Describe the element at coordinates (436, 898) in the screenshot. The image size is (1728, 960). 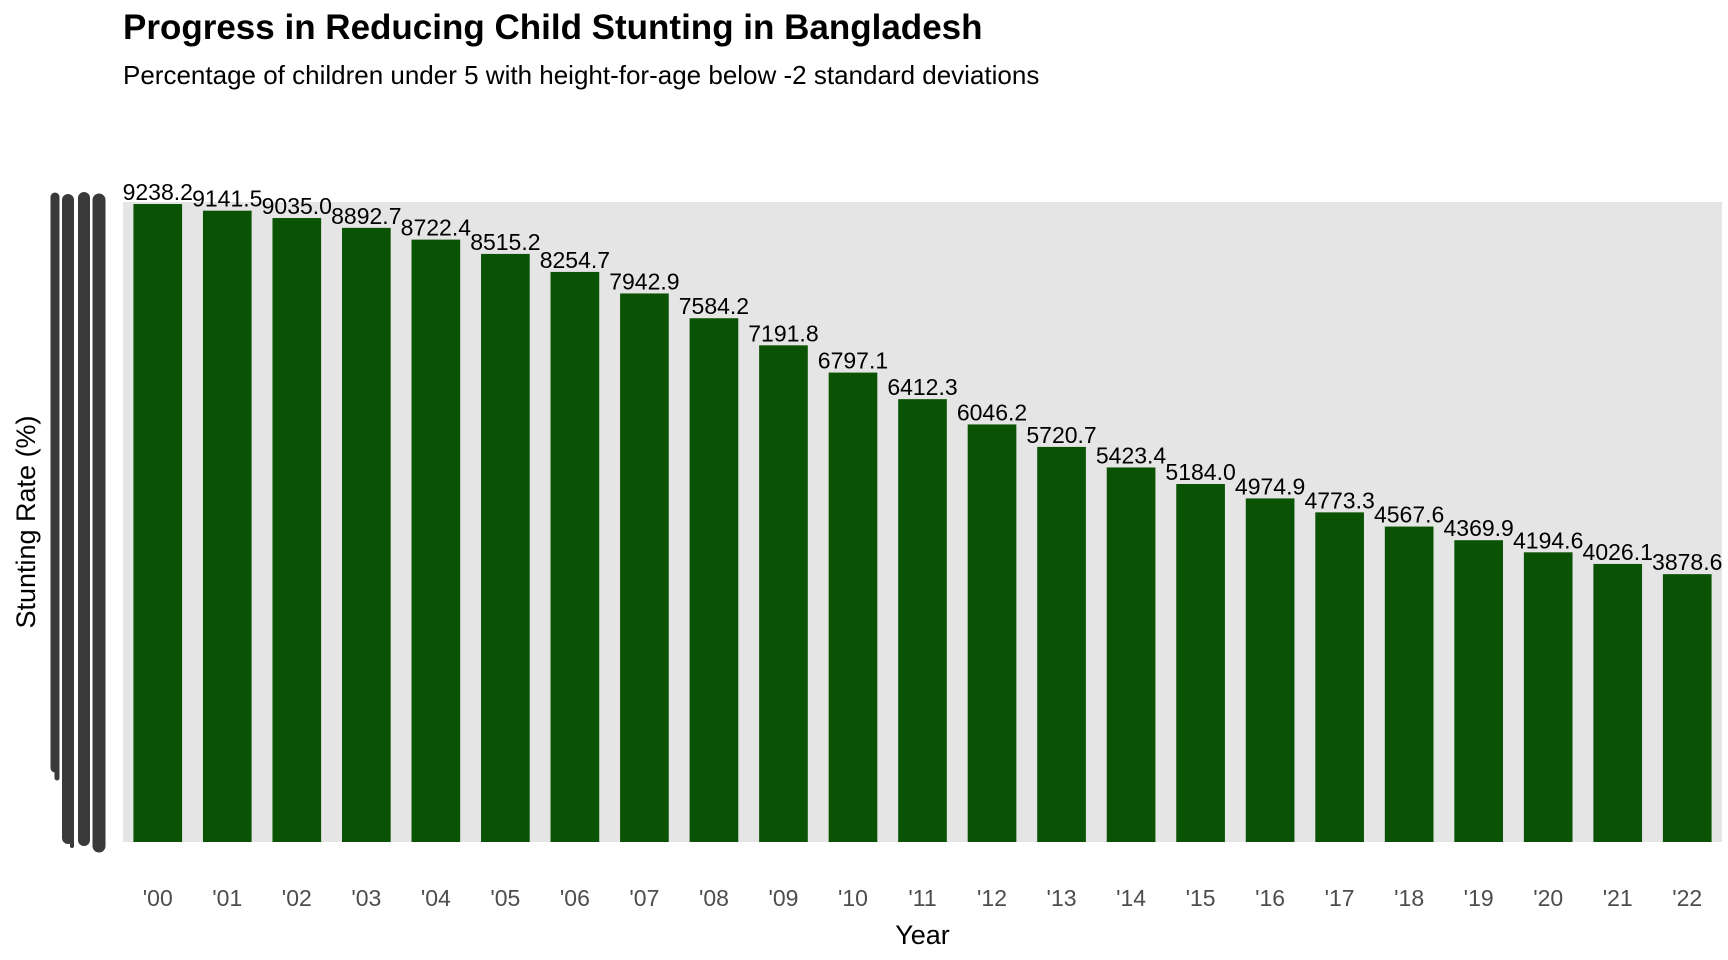
I see `x-tick-label-4: '04` at that location.